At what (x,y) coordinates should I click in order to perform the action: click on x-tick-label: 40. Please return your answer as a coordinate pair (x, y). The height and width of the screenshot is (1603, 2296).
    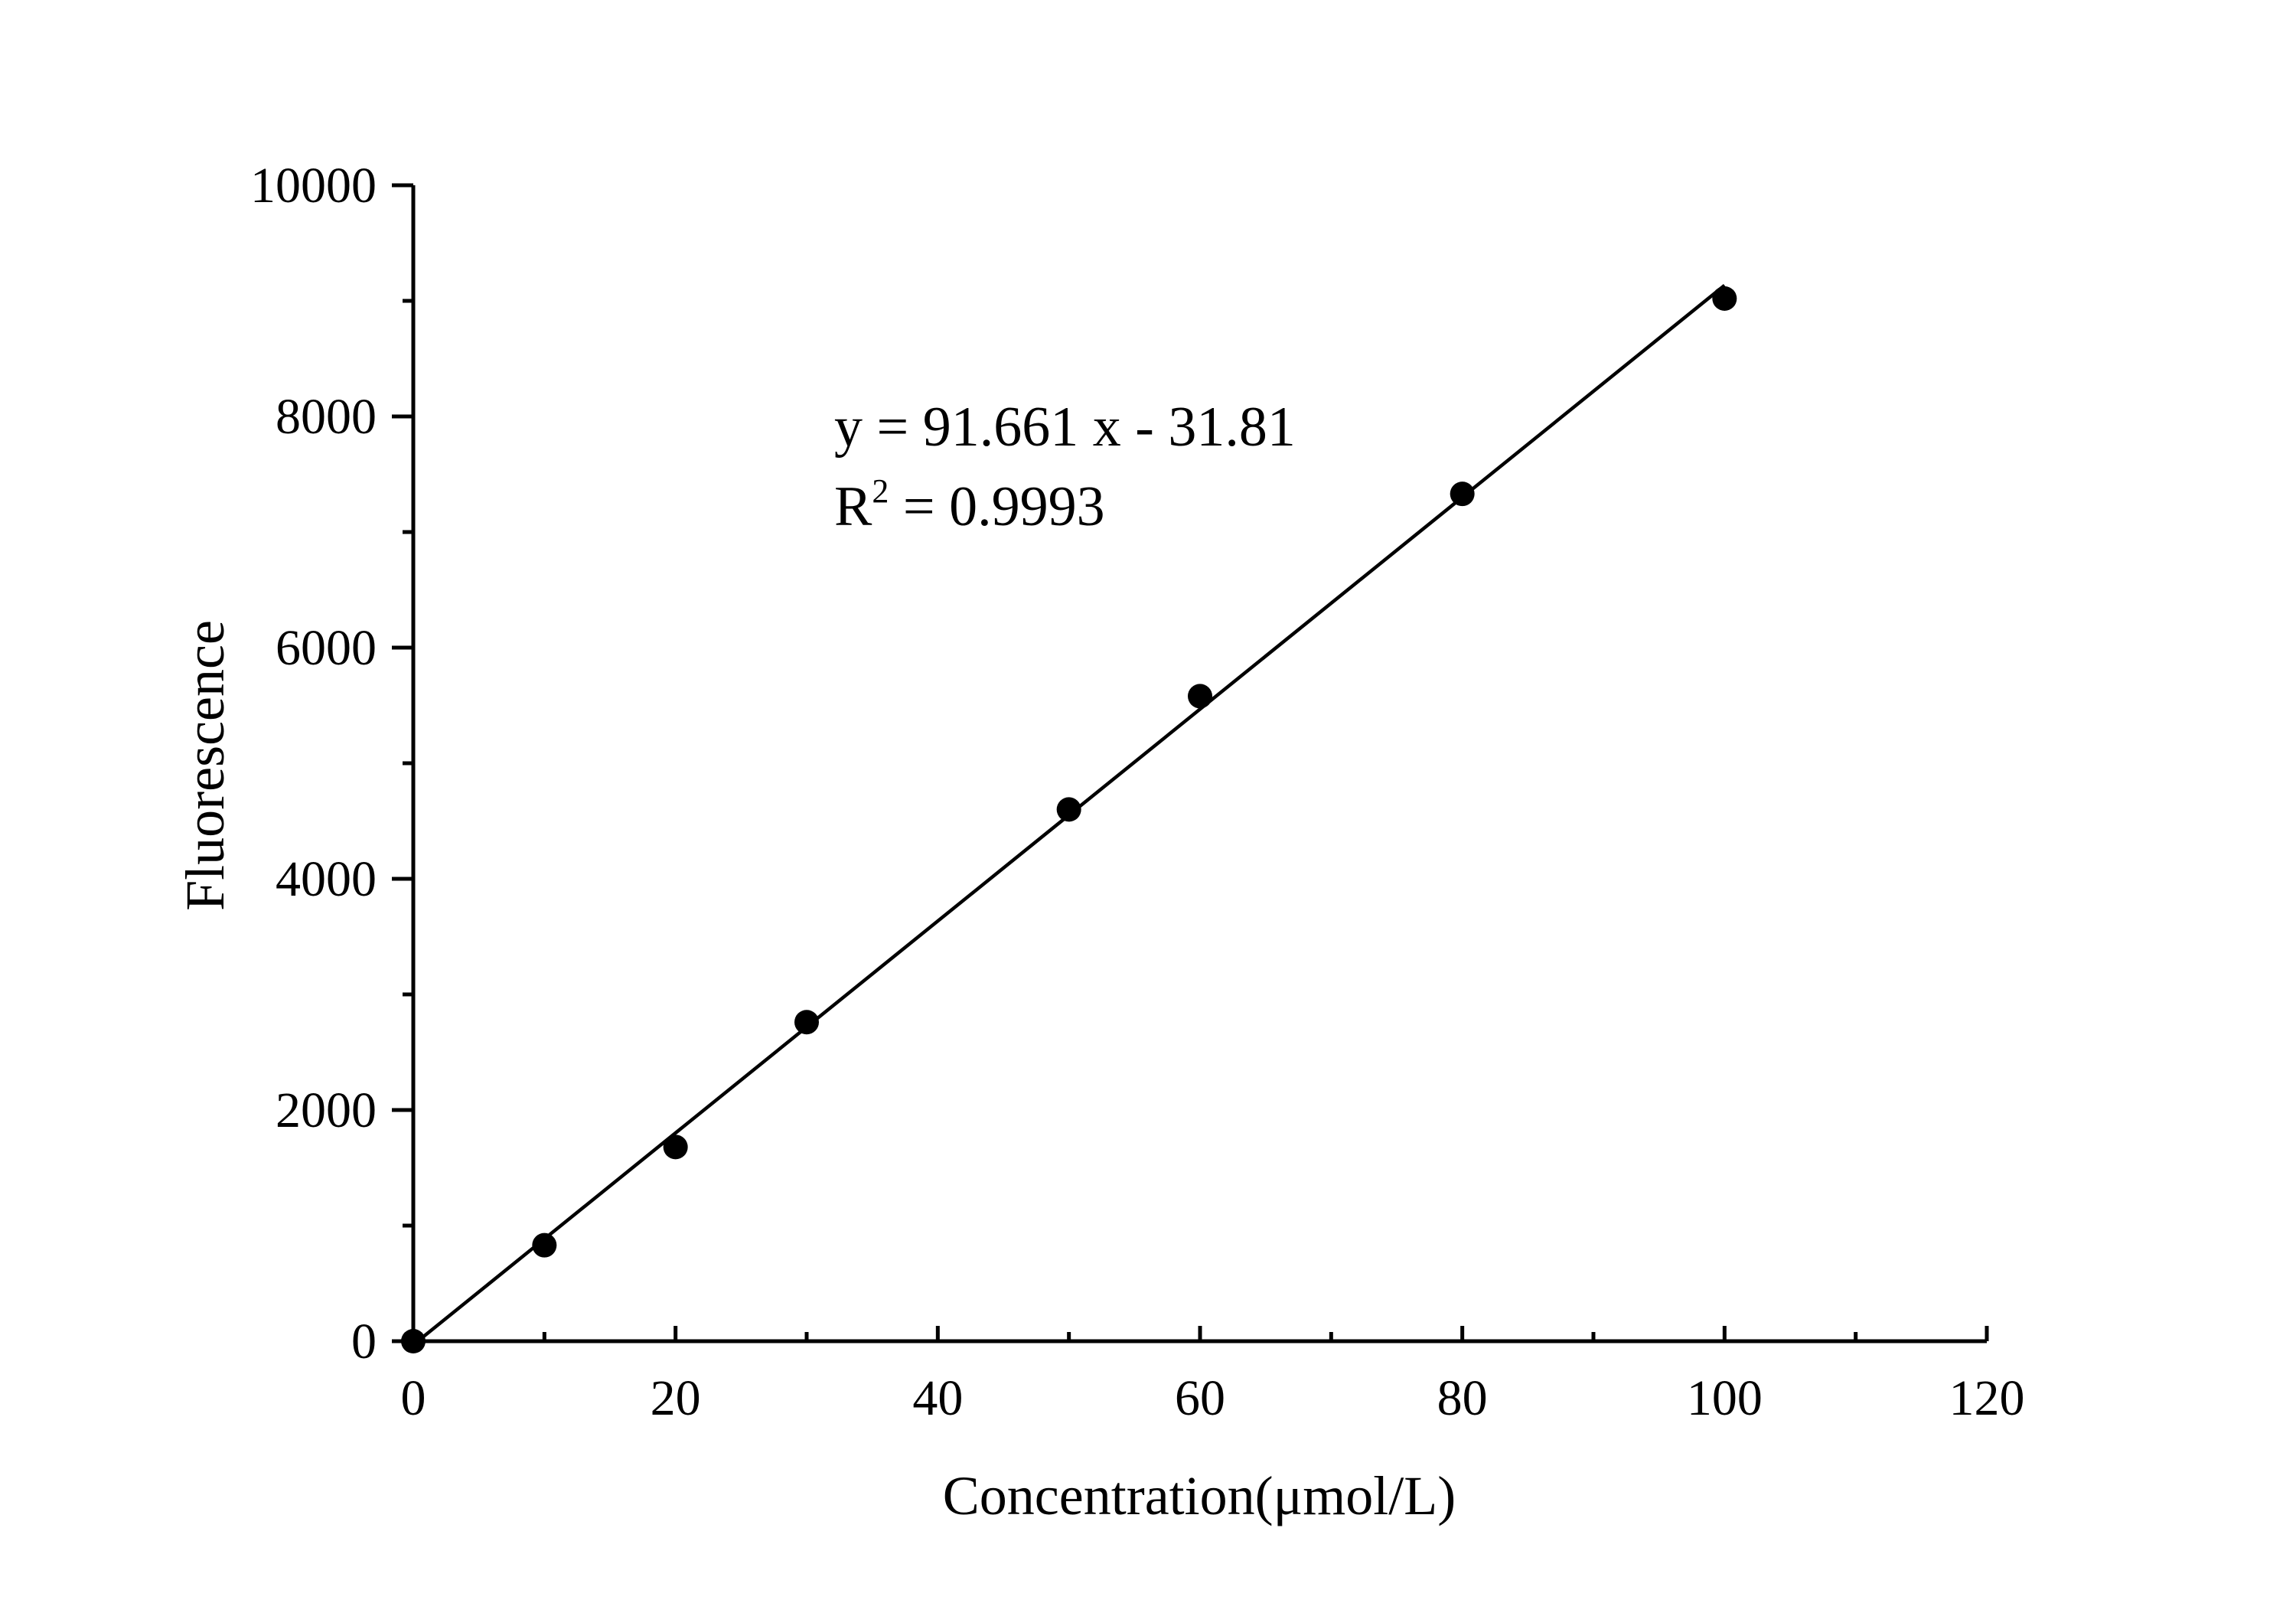
    Looking at the image, I should click on (937, 1398).